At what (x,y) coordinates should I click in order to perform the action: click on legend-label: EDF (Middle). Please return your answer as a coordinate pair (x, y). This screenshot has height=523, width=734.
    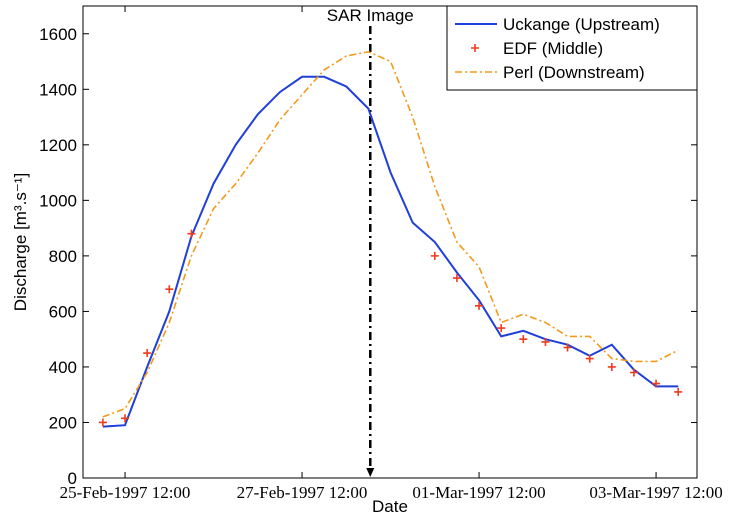
    Looking at the image, I should click on (553, 48).